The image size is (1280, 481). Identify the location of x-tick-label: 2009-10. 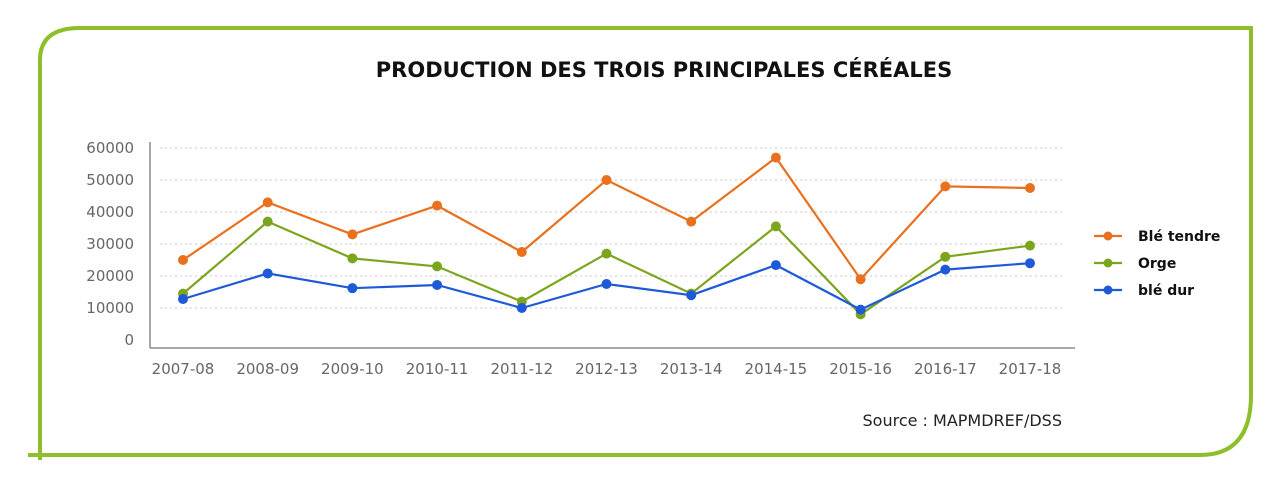
(352, 369).